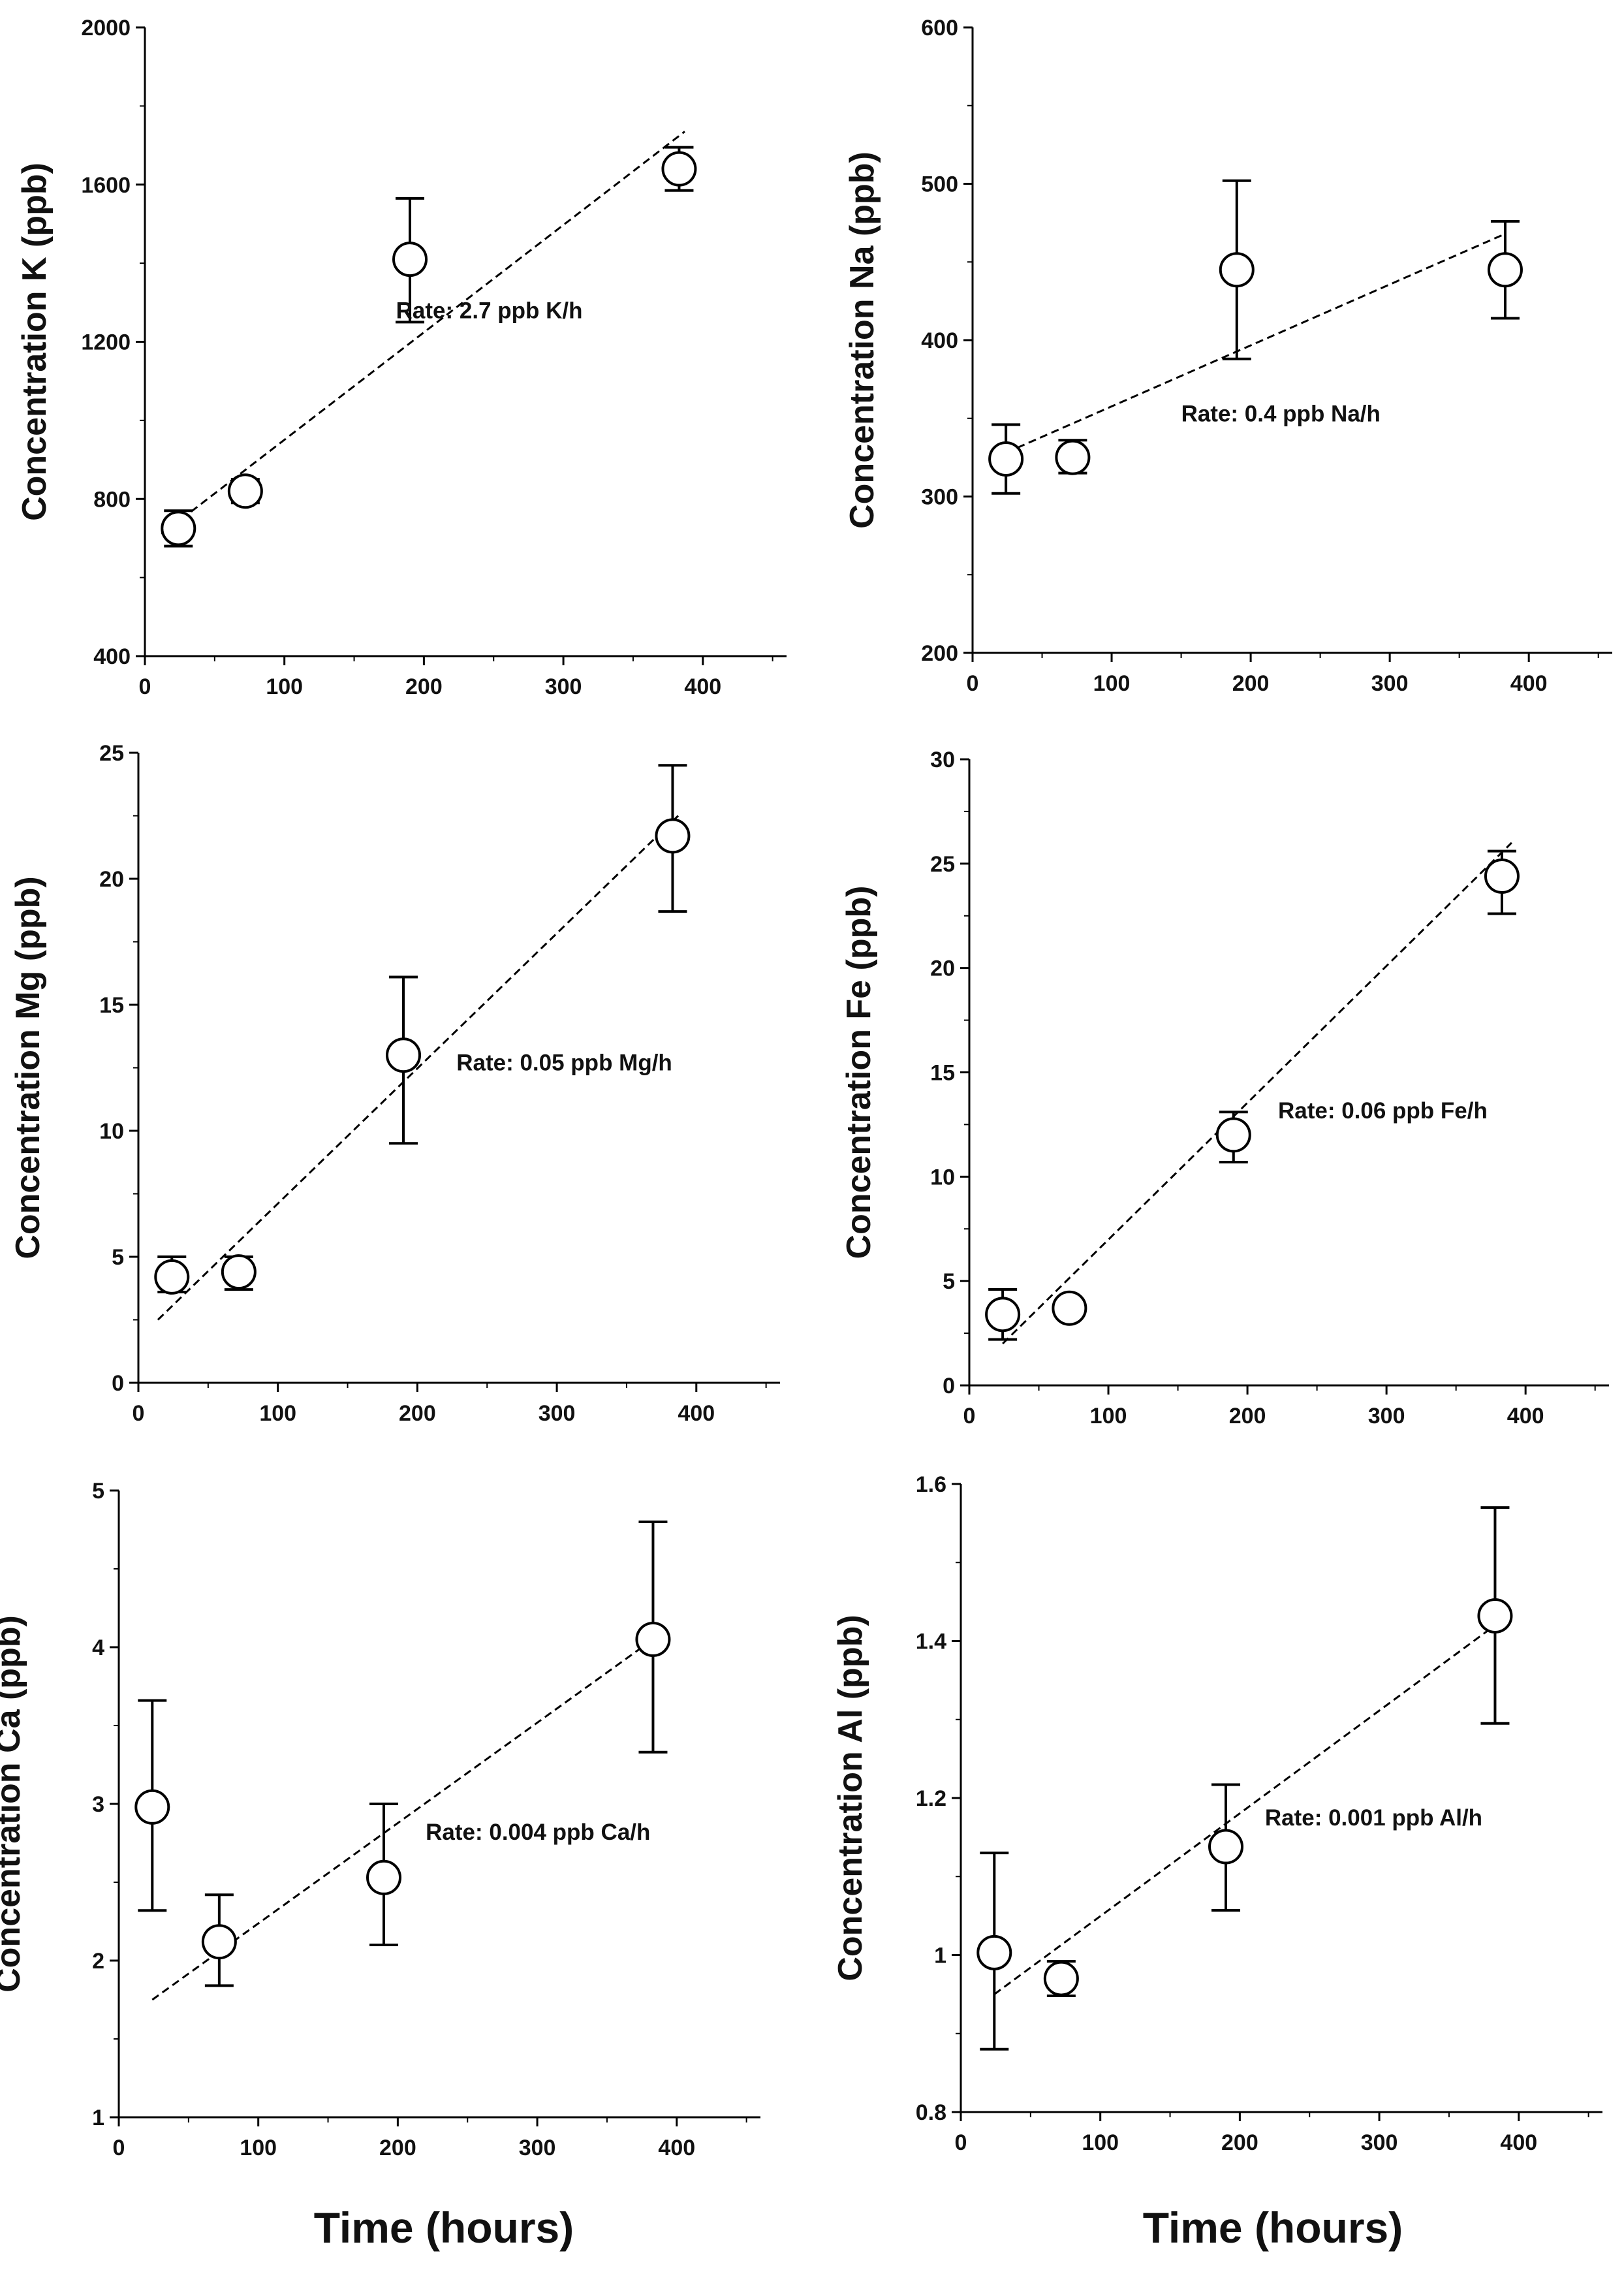  Describe the element at coordinates (98, 1648) in the screenshot. I see `y-tick-label: 4` at that location.